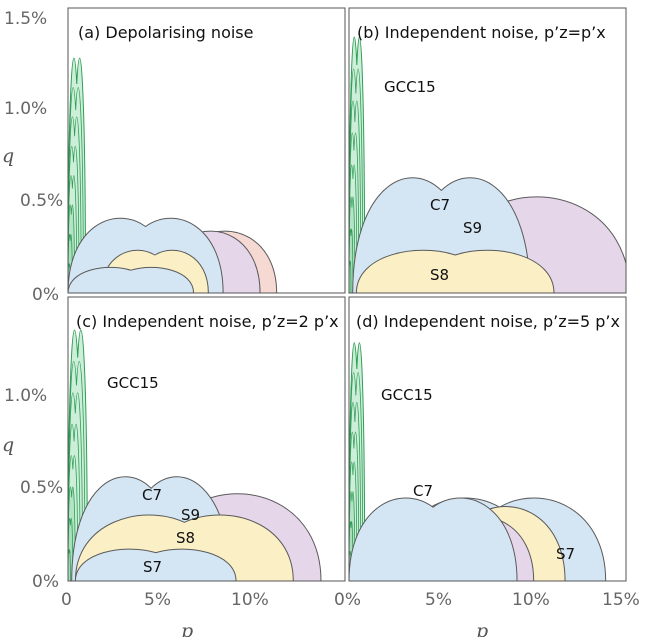  Describe the element at coordinates (25, 19) in the screenshot. I see `ytick-top-1.5: 1.5%` at that location.